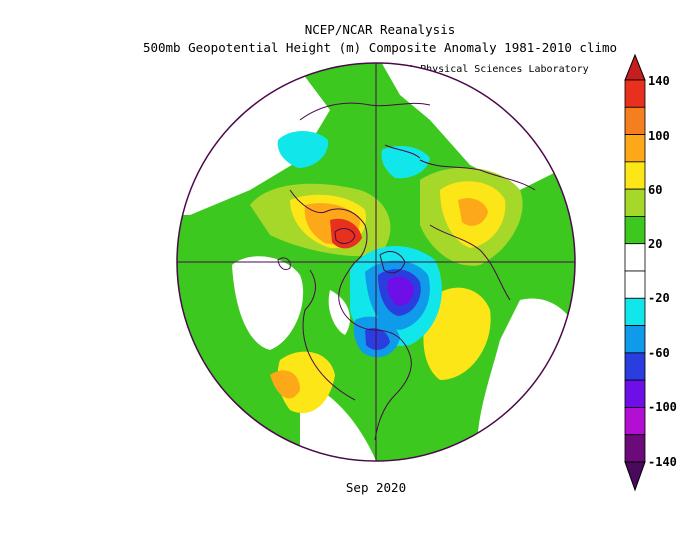  I want to click on colorbar-bottom-arrow, so click(635, 476).